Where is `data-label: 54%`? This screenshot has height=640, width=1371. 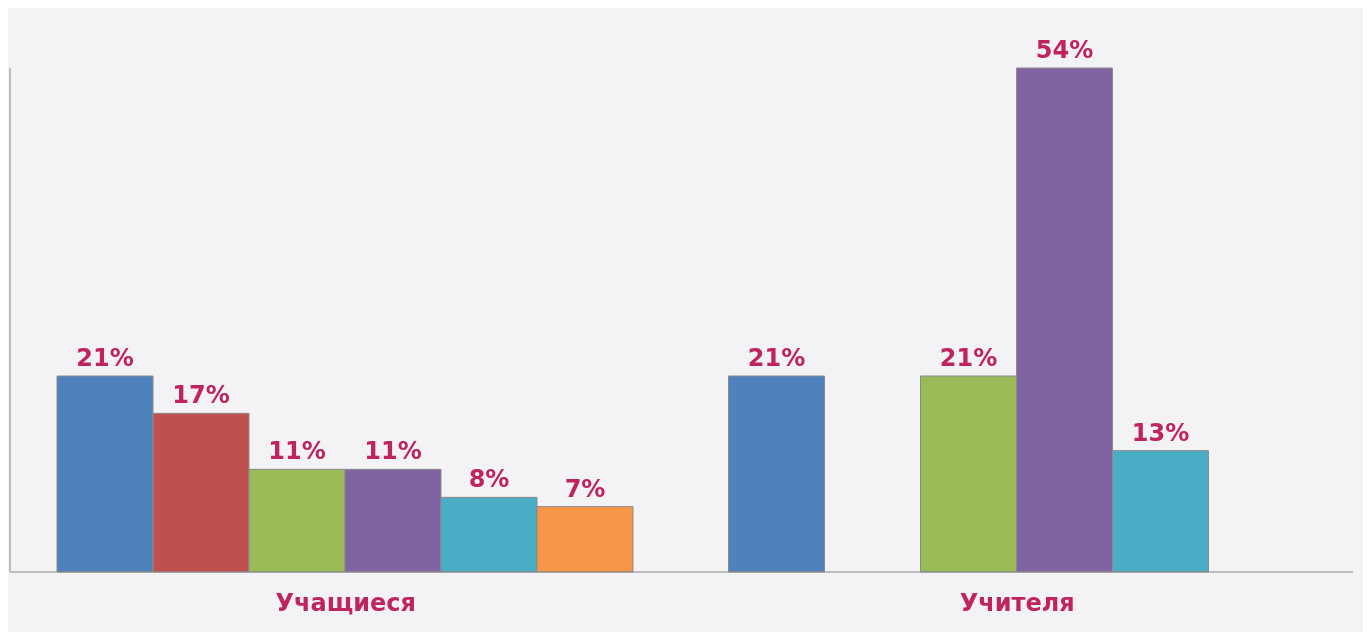
data-label: 54% is located at coordinates (1064, 50).